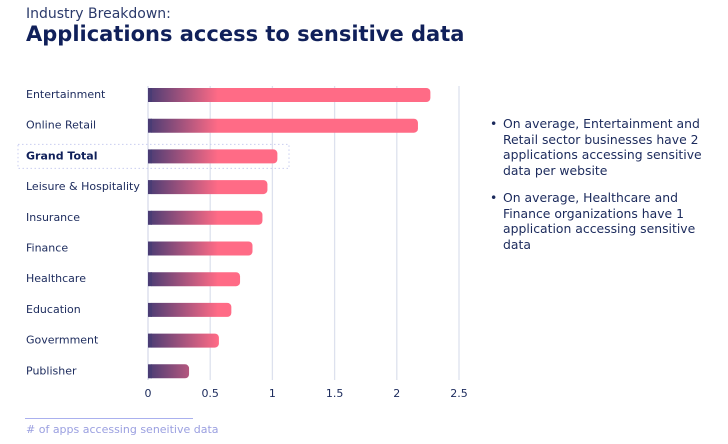  Describe the element at coordinates (53, 217) in the screenshot. I see `category-label: Insurance` at that location.